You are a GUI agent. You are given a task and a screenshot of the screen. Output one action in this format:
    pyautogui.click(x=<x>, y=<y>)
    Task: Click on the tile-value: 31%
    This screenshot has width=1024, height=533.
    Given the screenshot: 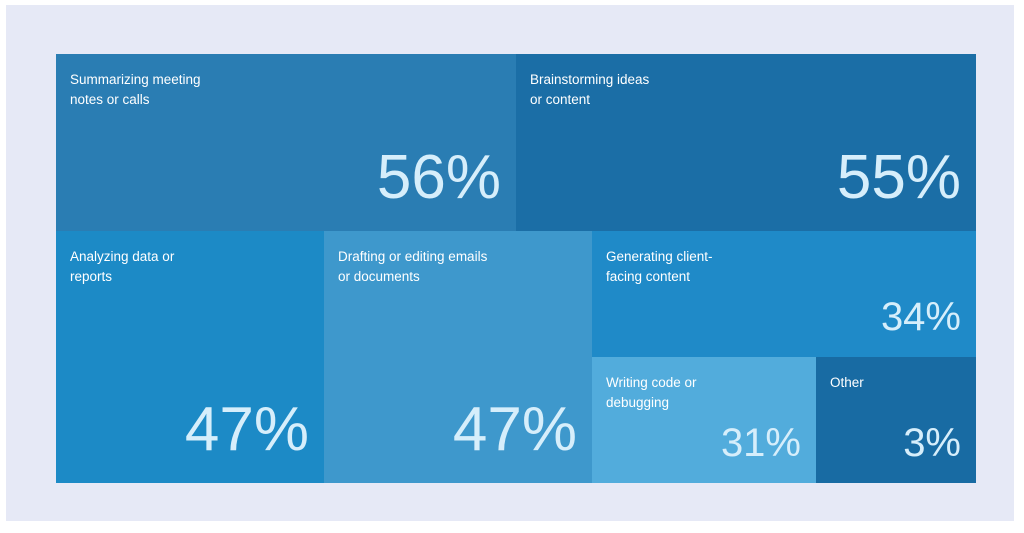 What is the action you would take?
    pyautogui.click(x=760, y=443)
    